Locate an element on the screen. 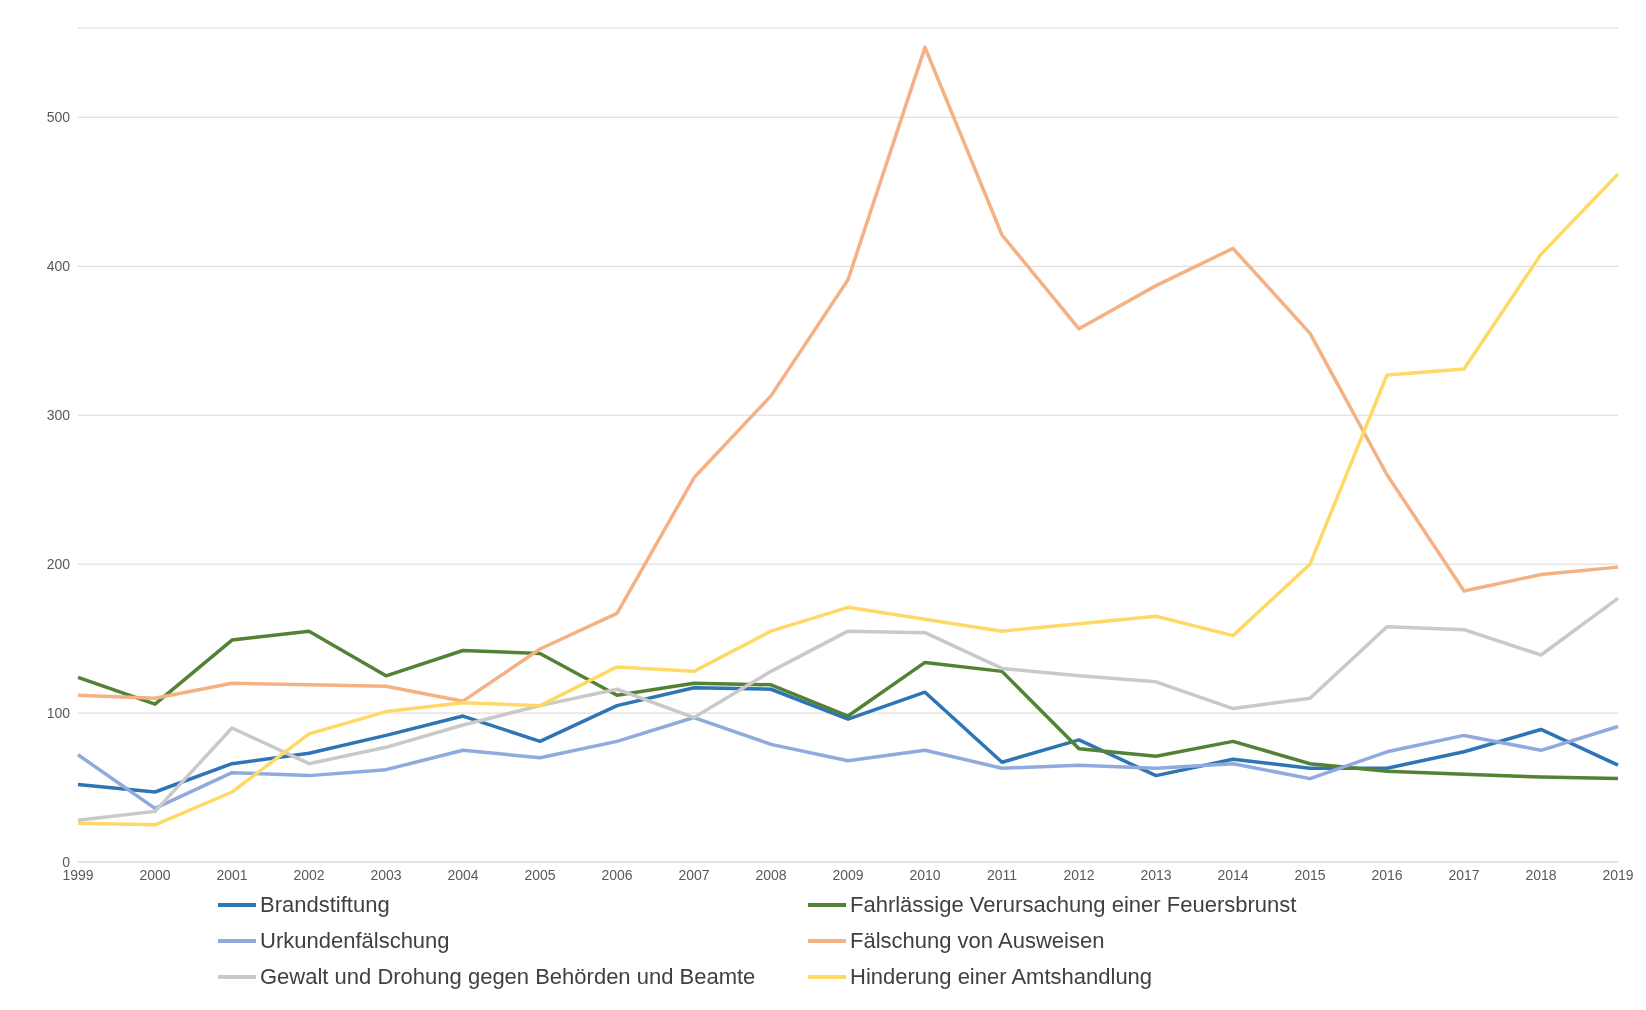 Image resolution: width=1646 pixels, height=1010 pixels. x-tick-label: 2015 is located at coordinates (1310, 874).